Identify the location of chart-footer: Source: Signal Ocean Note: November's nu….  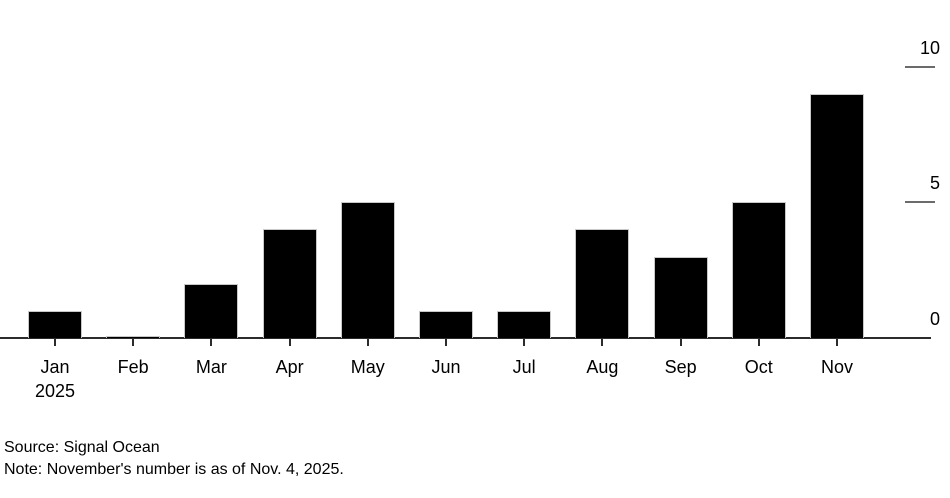
(174, 459).